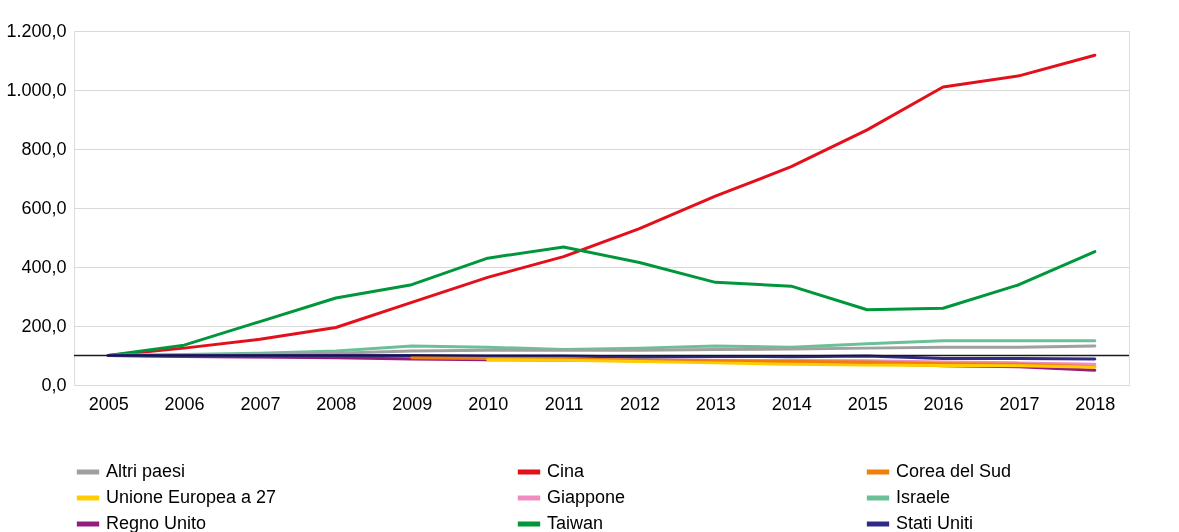 The height and width of the screenshot is (532, 1179). Describe the element at coordinates (191, 497) in the screenshot. I see `legend-label: Unione Europea a 27` at that location.